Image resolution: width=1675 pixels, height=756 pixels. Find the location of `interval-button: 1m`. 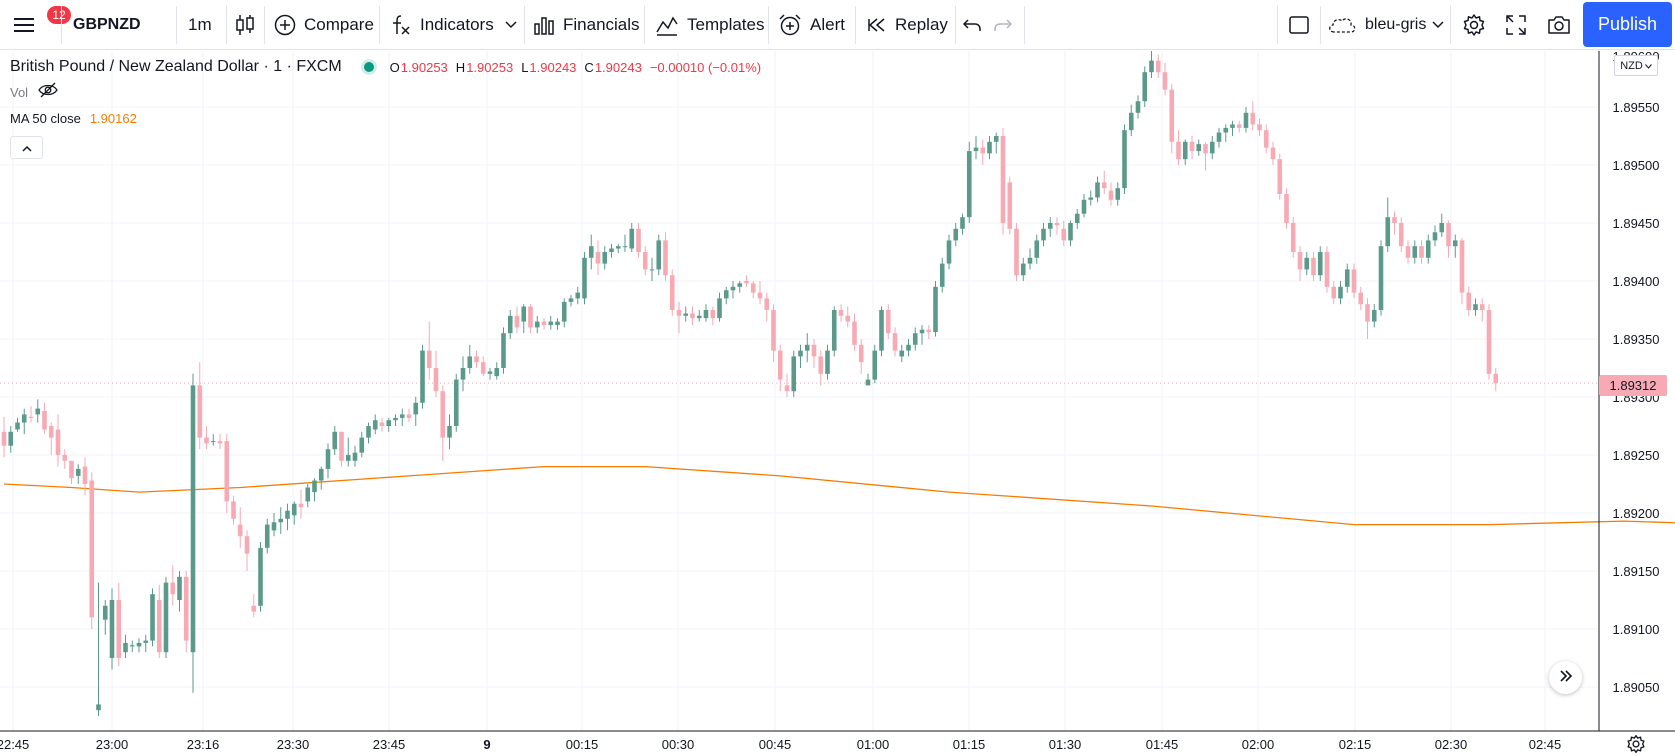

interval-button: 1m is located at coordinates (200, 24).